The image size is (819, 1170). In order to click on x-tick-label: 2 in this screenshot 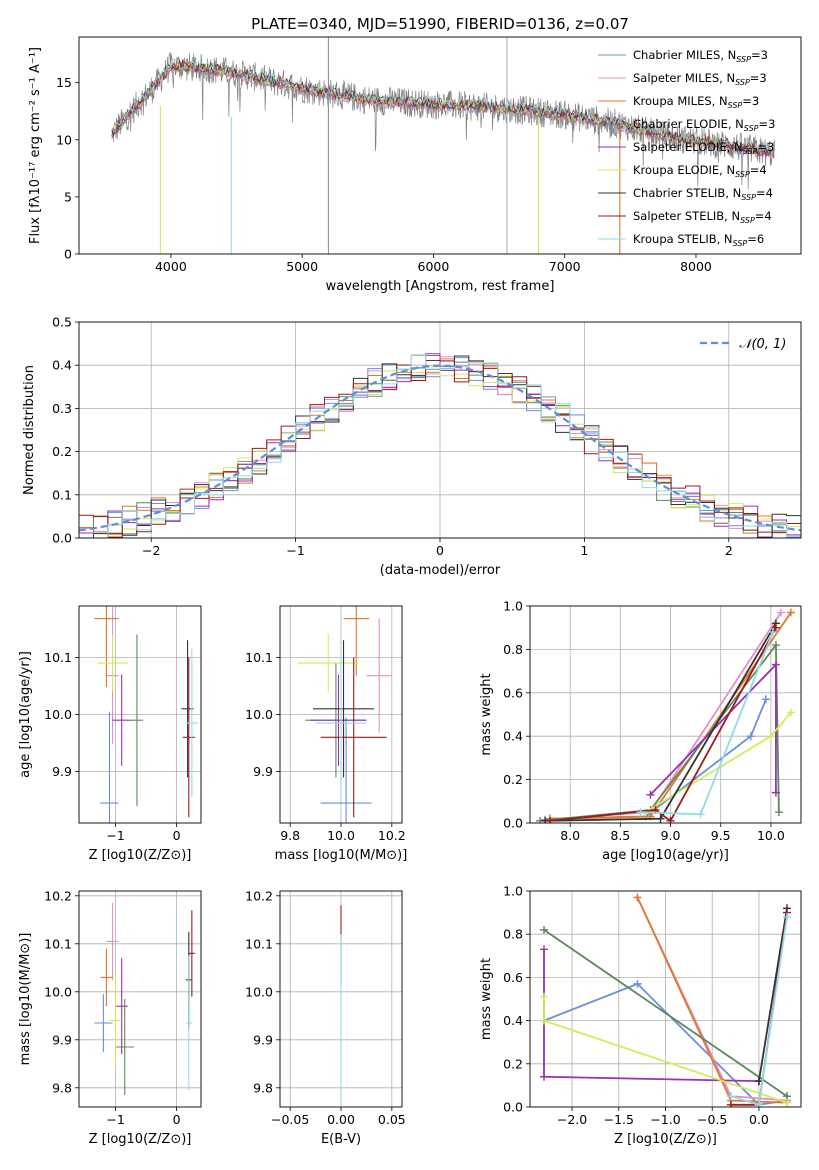, I will do `click(729, 550)`.